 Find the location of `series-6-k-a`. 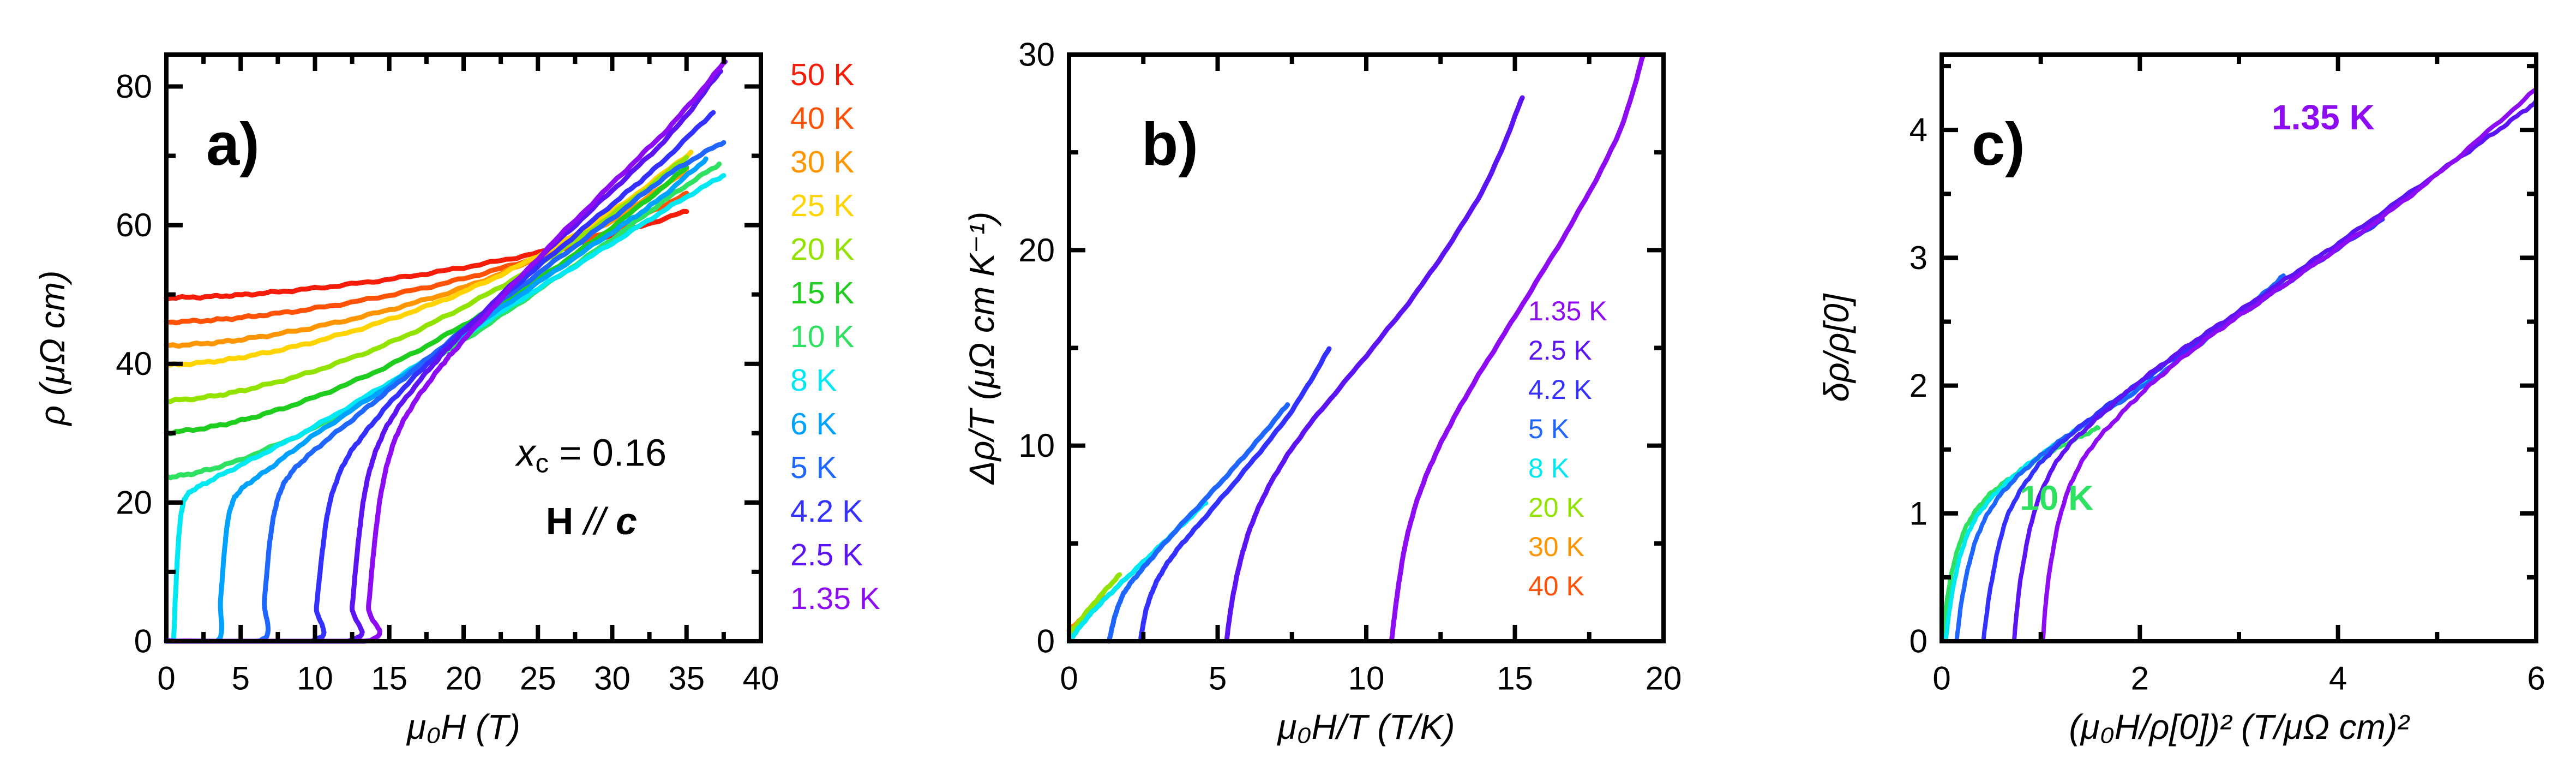

series-6-k-a is located at coordinates (436, 400).